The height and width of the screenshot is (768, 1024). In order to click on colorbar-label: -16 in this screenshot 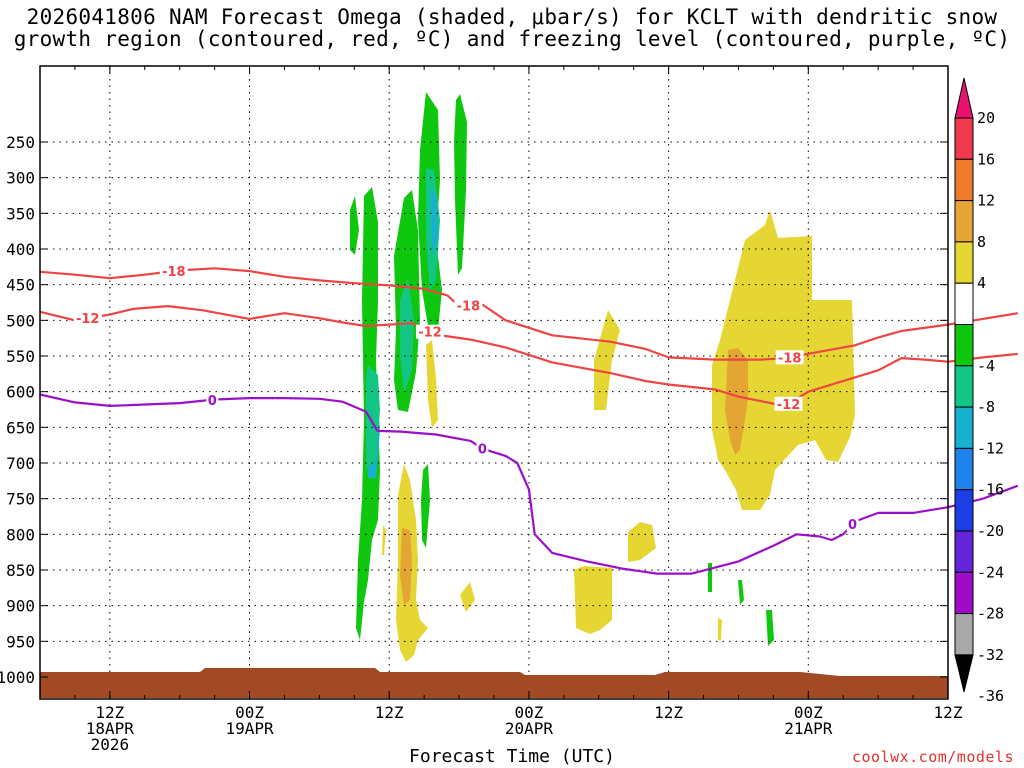, I will do `click(990, 490)`.